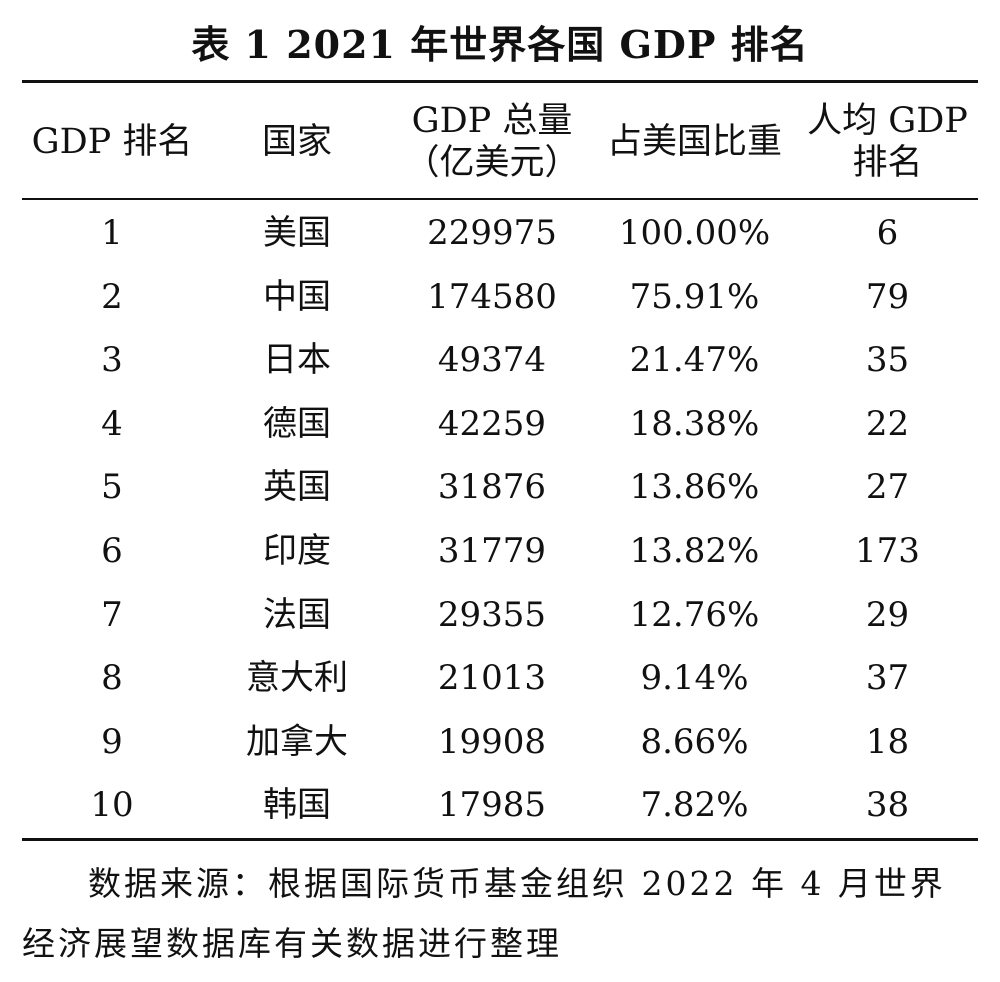  I want to click on cell-gdp-rank: 3, so click(112, 360).